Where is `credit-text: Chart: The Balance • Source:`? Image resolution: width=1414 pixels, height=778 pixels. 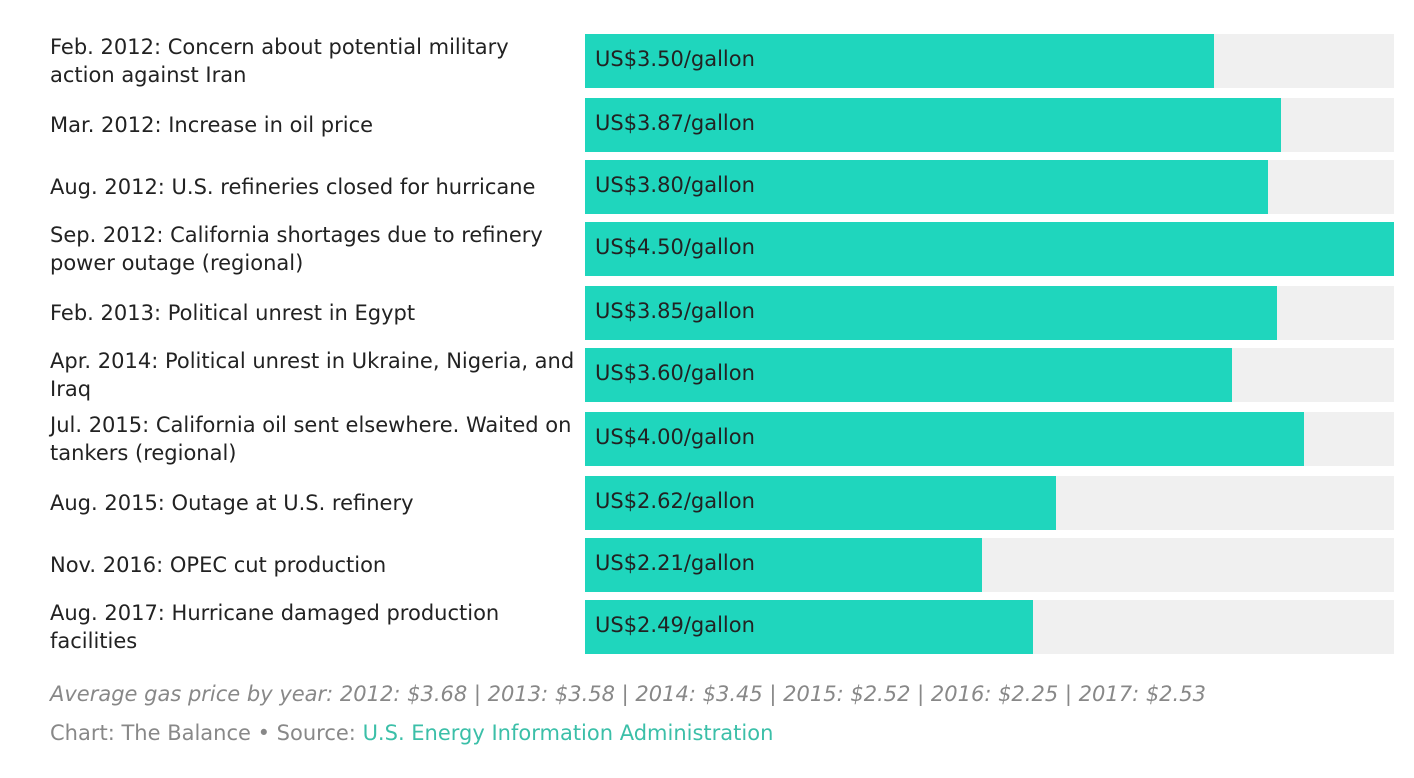
credit-text: Chart: The Balance • Source: is located at coordinates (206, 733).